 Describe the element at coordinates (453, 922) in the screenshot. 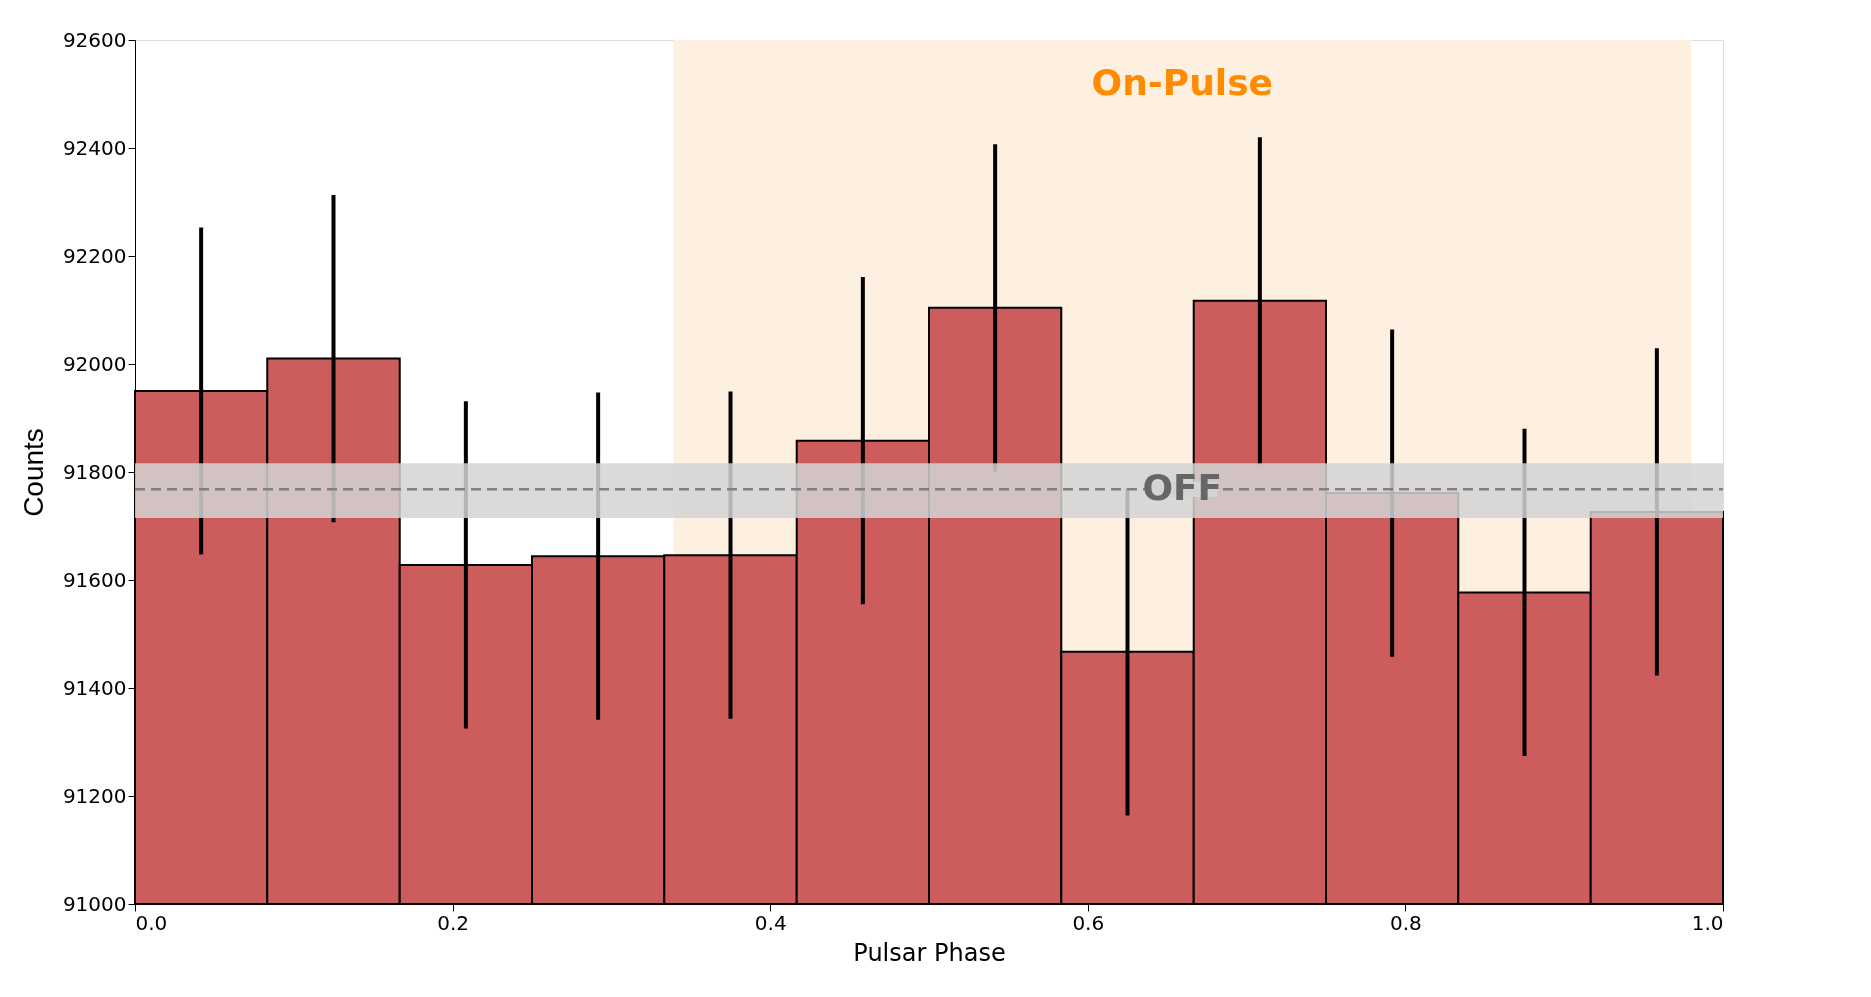

I see `x-tick-label: 0.2` at that location.